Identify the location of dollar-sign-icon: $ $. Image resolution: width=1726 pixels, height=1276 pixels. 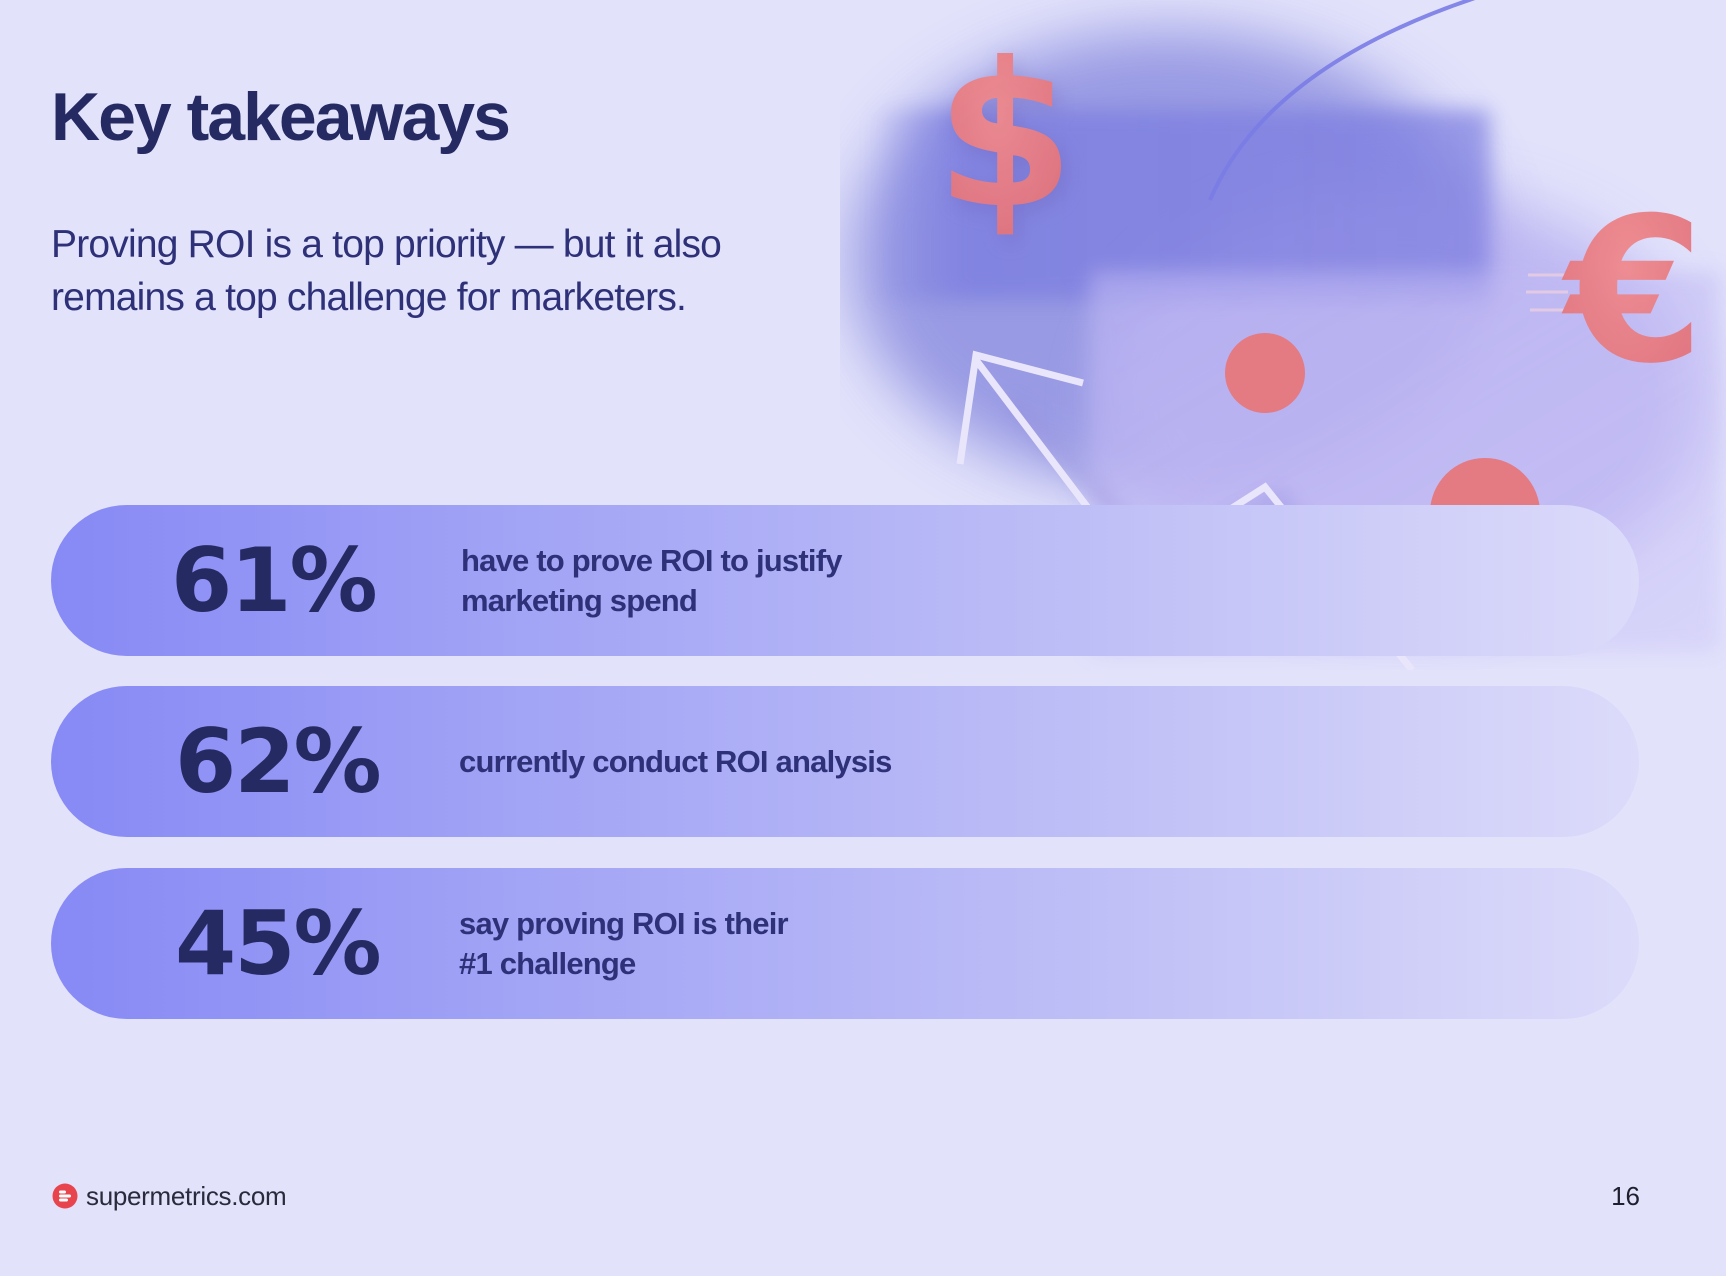
(1007, 140).